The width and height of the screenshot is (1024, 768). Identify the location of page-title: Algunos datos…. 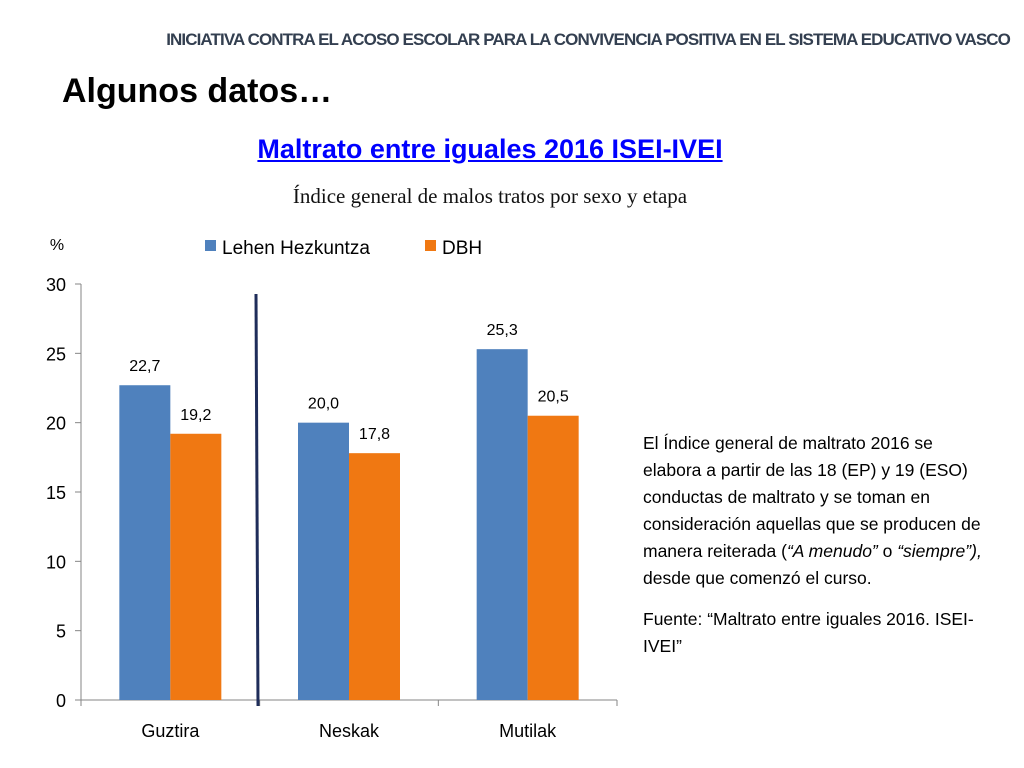
(197, 91).